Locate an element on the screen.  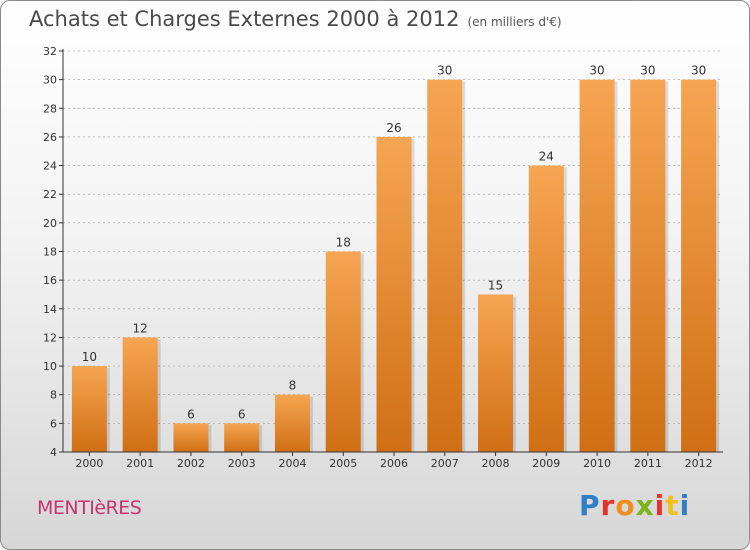
y-tick-label: 22 is located at coordinates (50, 194).